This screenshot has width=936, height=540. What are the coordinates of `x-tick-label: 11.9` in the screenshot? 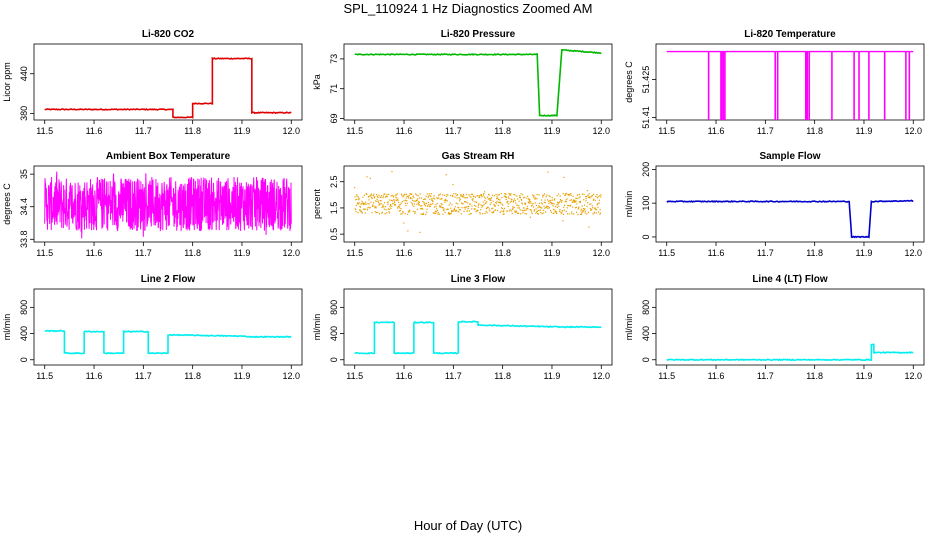 It's located at (242, 376).